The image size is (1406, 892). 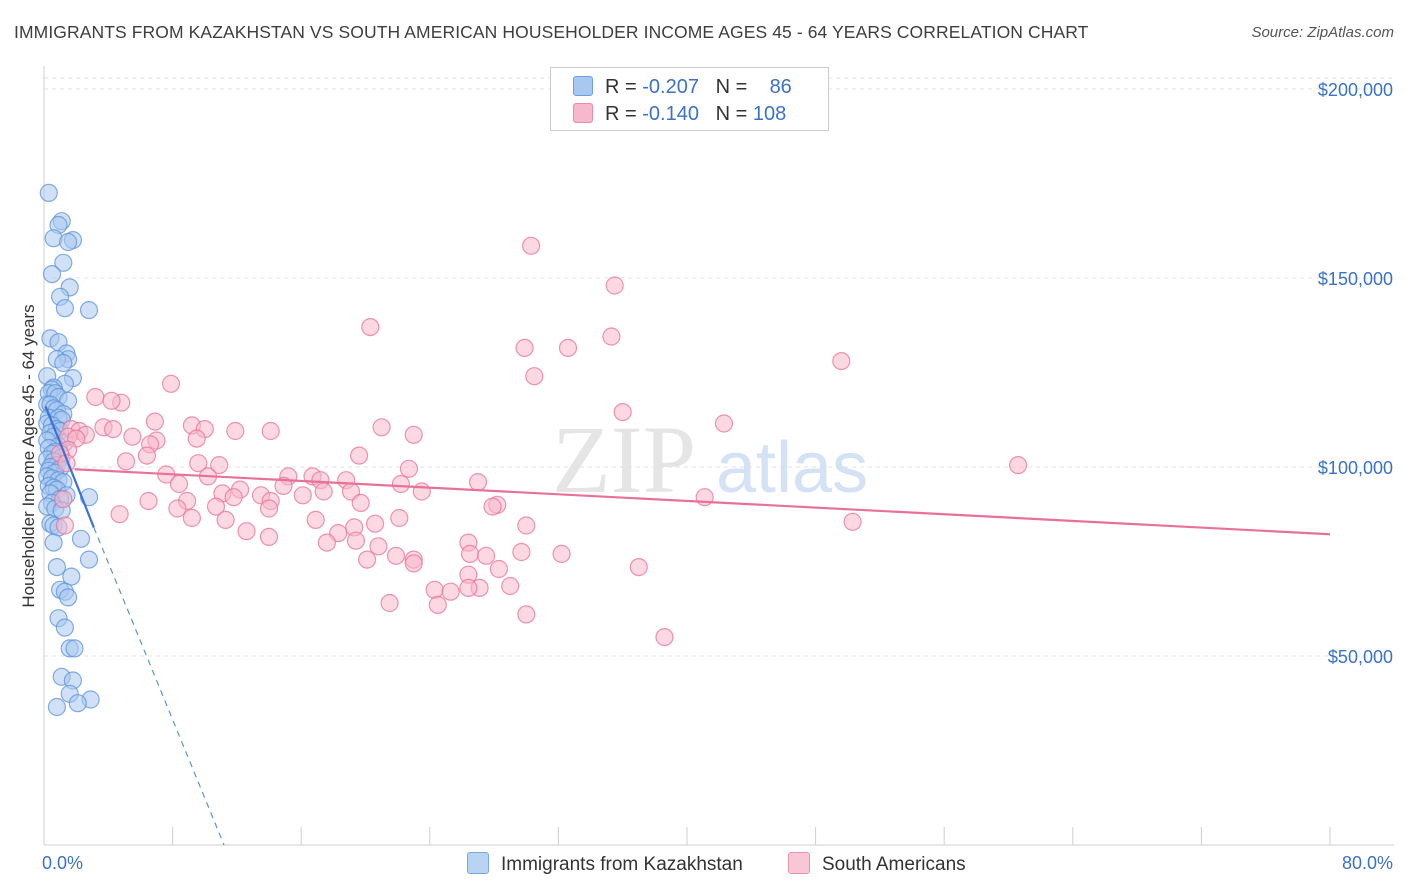 I want to click on y-tick-label: $50,000, so click(x=1360, y=657).